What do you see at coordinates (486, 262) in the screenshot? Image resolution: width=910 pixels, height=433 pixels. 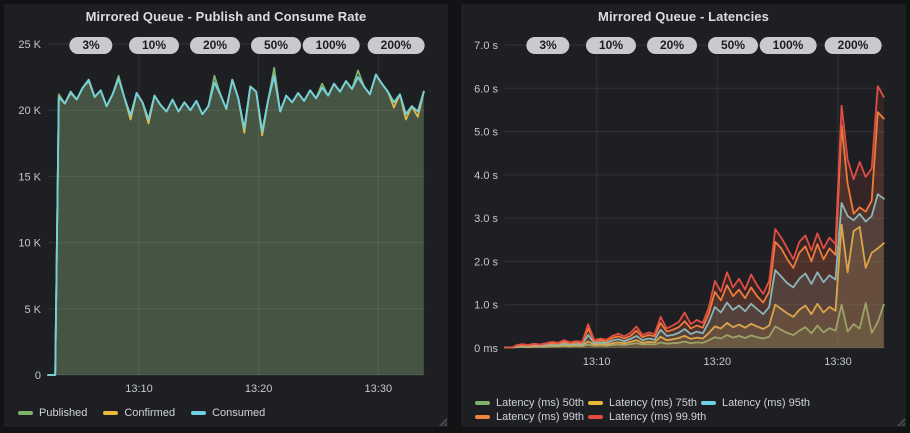 I see `y-tick-label: 2.0 s` at bounding box center [486, 262].